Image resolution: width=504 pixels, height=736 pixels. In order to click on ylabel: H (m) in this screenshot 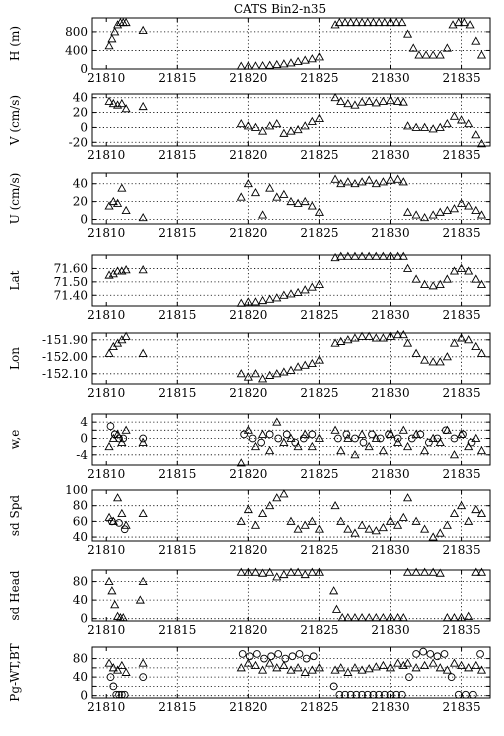, I will do `click(15, 43)`.